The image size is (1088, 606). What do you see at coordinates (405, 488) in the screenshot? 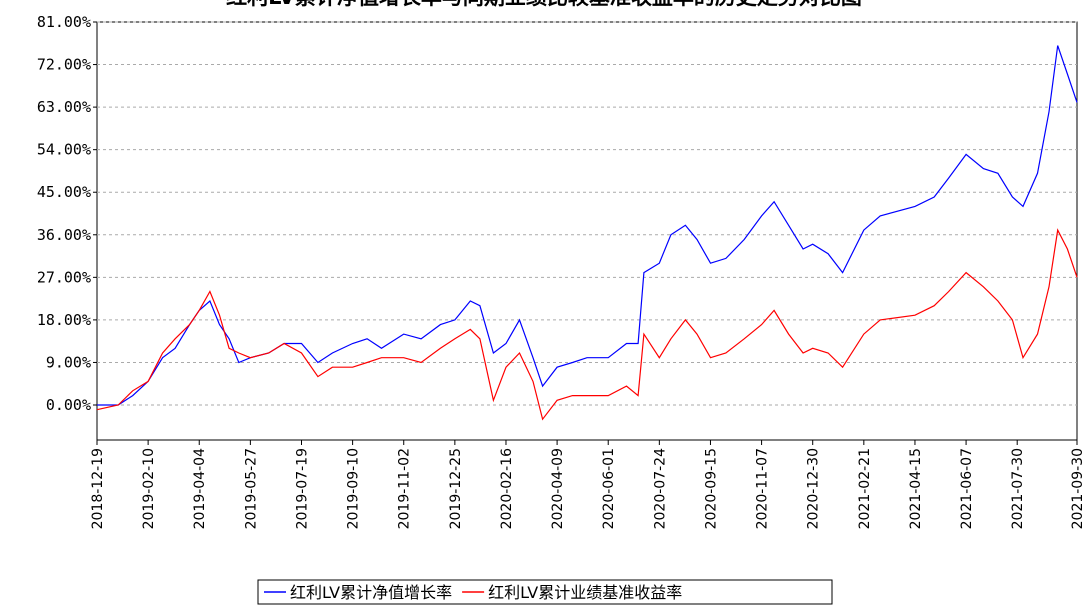
I see `x-tick-label: 2019-11-02` at bounding box center [405, 488].